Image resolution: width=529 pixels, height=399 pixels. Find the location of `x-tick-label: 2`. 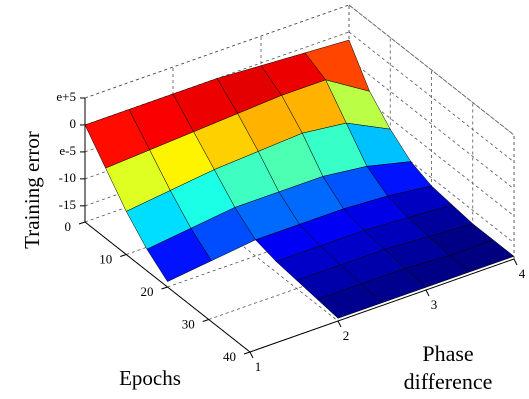

x-tick-label: 2 is located at coordinates (346, 335).